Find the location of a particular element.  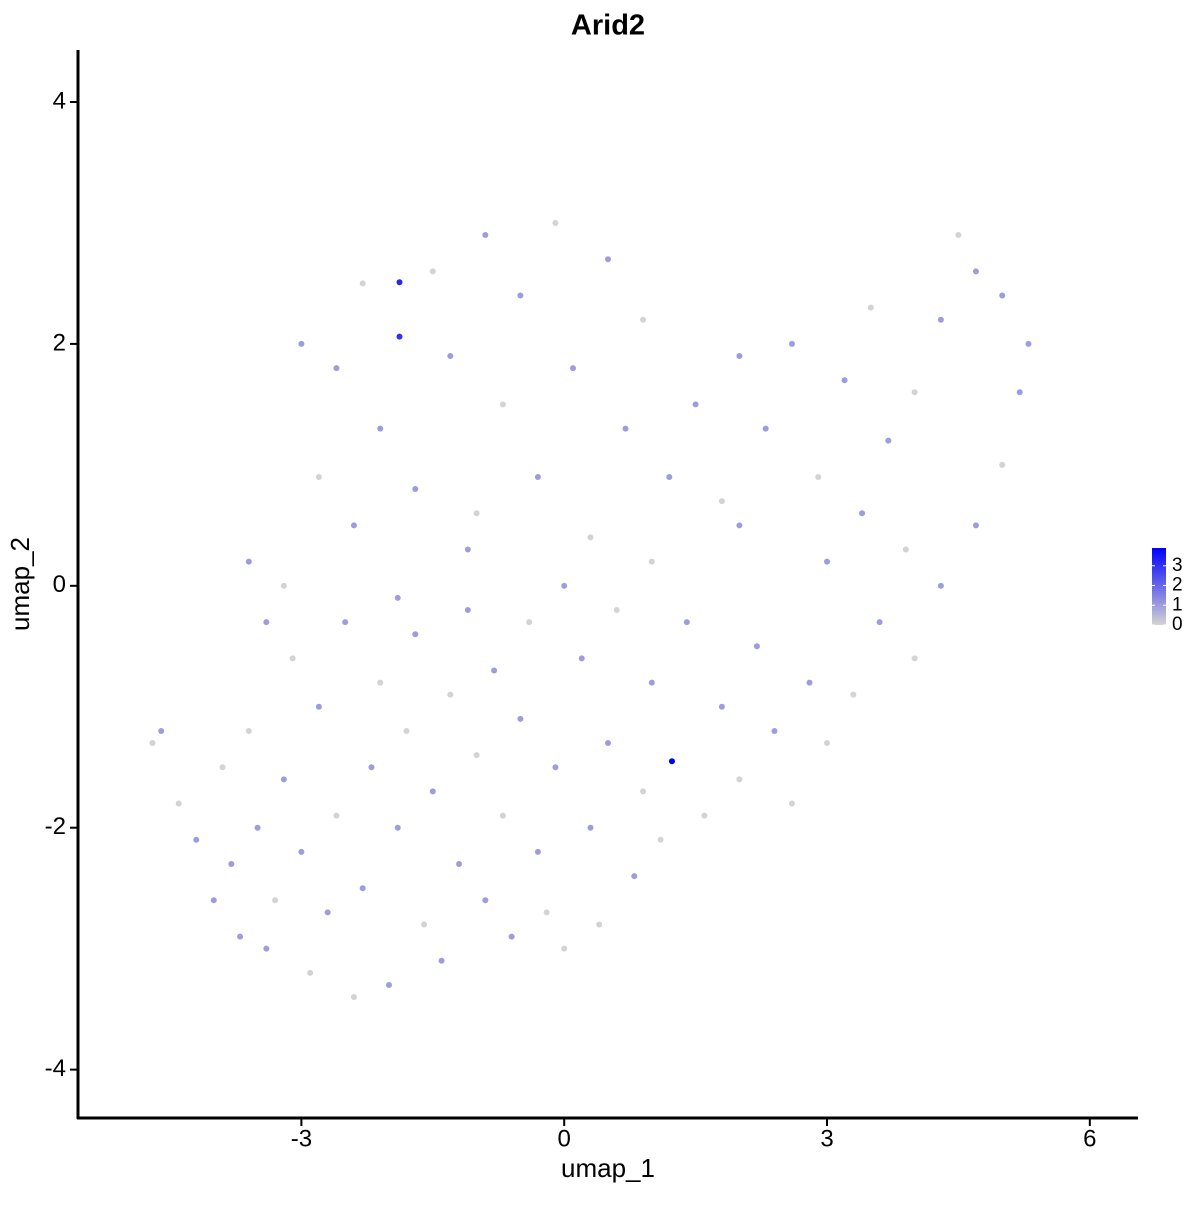

y-tick-label: -4 is located at coordinates (55, 1068).